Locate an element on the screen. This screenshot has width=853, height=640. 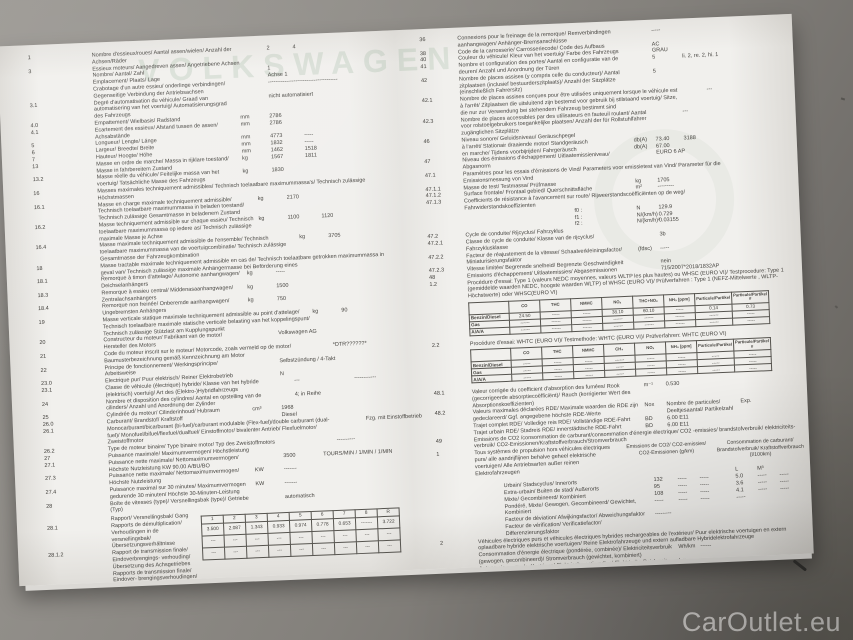
row-number: 1 is located at coordinates (438, 455).